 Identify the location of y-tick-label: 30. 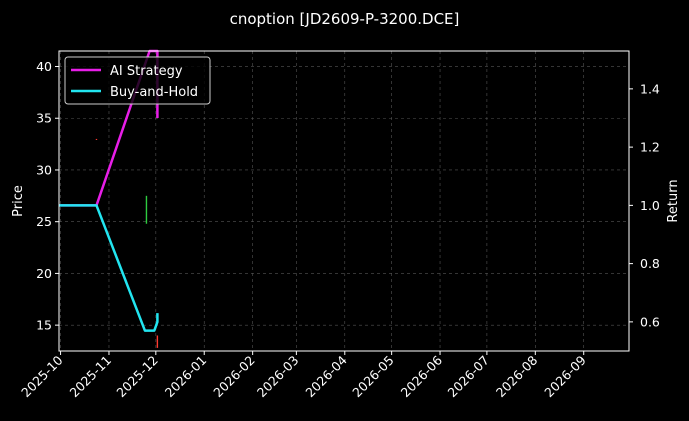
(44, 169).